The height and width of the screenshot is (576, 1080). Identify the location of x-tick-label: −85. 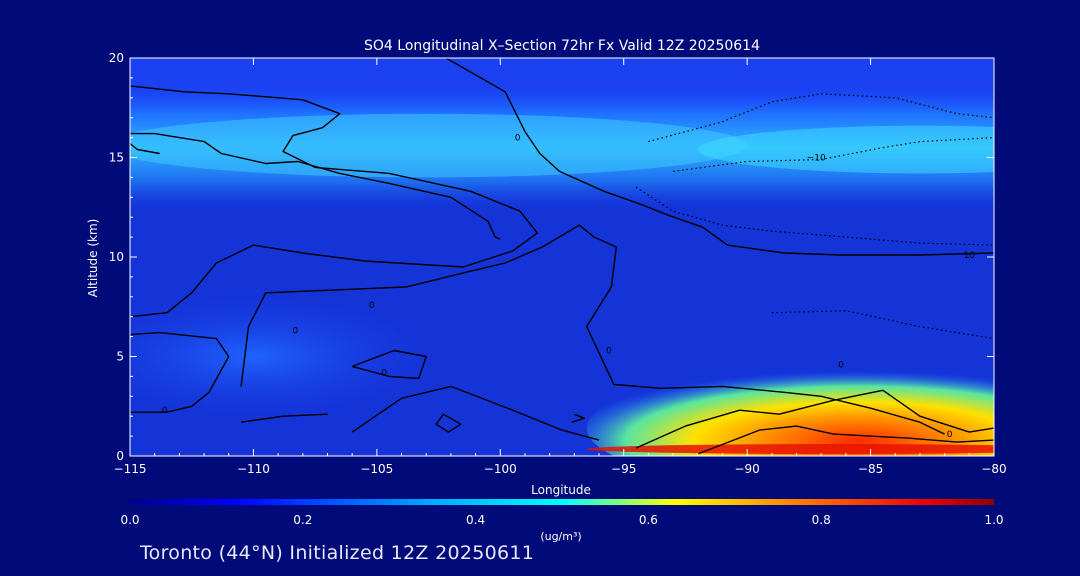
(870, 469).